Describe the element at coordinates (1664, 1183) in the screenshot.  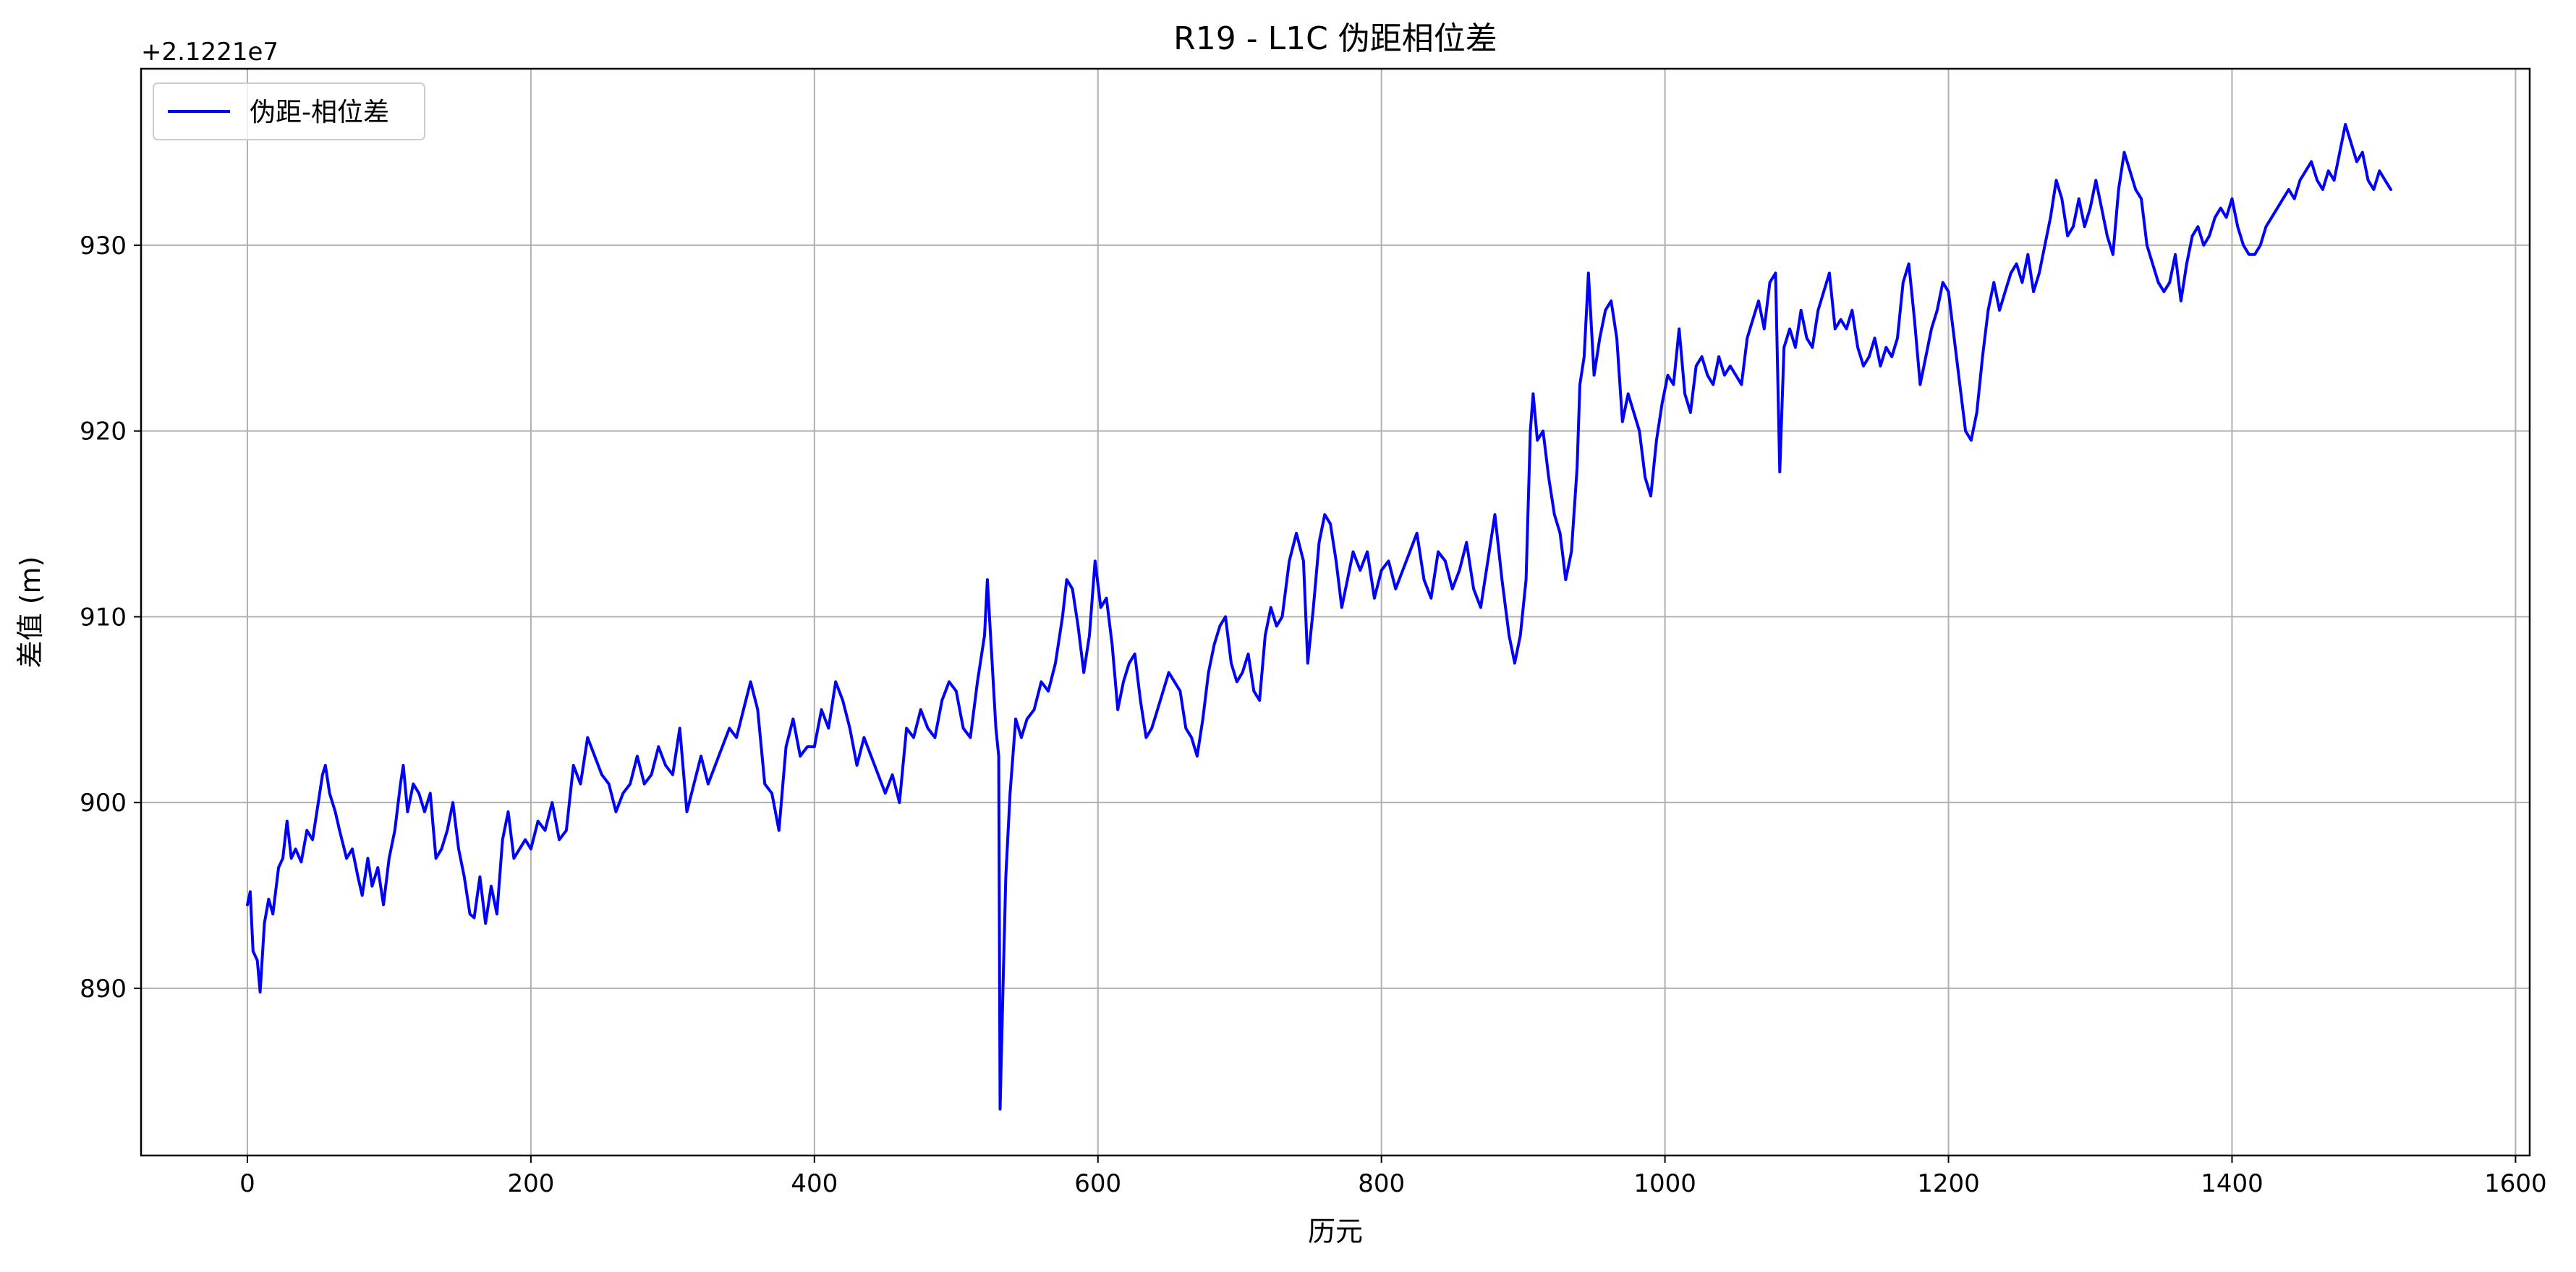
I see `x-tick-label: 1000` at that location.